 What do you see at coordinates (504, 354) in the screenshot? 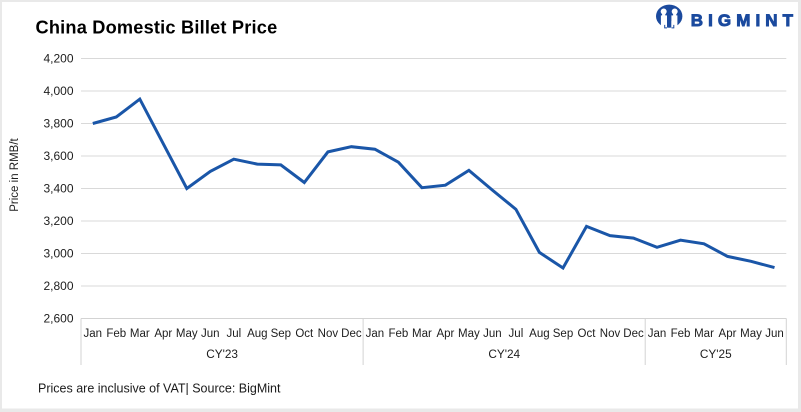
I see `svg-text: CY'24` at bounding box center [504, 354].